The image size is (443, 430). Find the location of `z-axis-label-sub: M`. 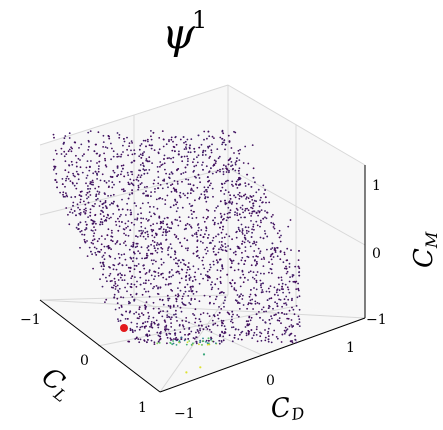

z-axis-label-sub: M is located at coordinates (431, 240).